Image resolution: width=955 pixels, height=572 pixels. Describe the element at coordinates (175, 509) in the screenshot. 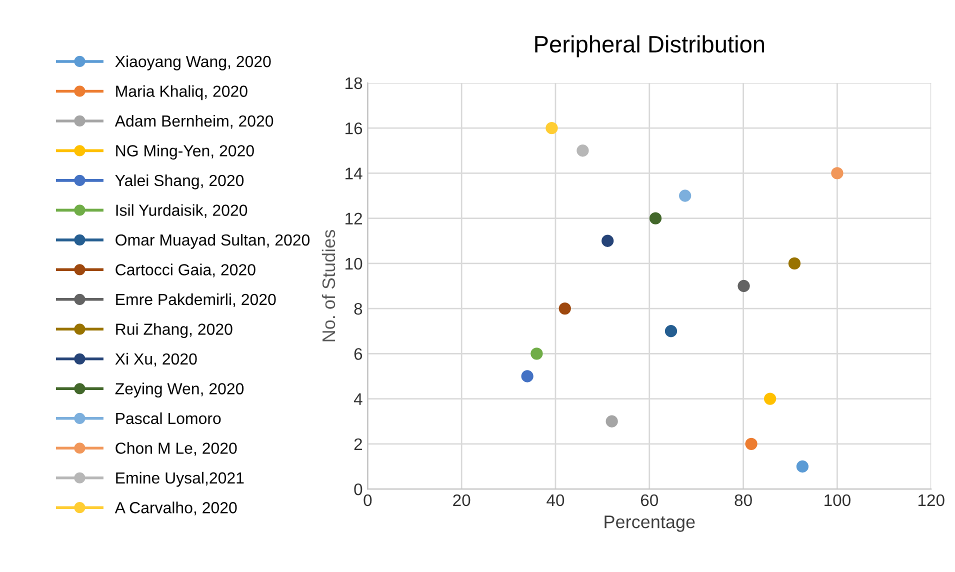

I see `legend-label: A Carvalho, 2020` at that location.